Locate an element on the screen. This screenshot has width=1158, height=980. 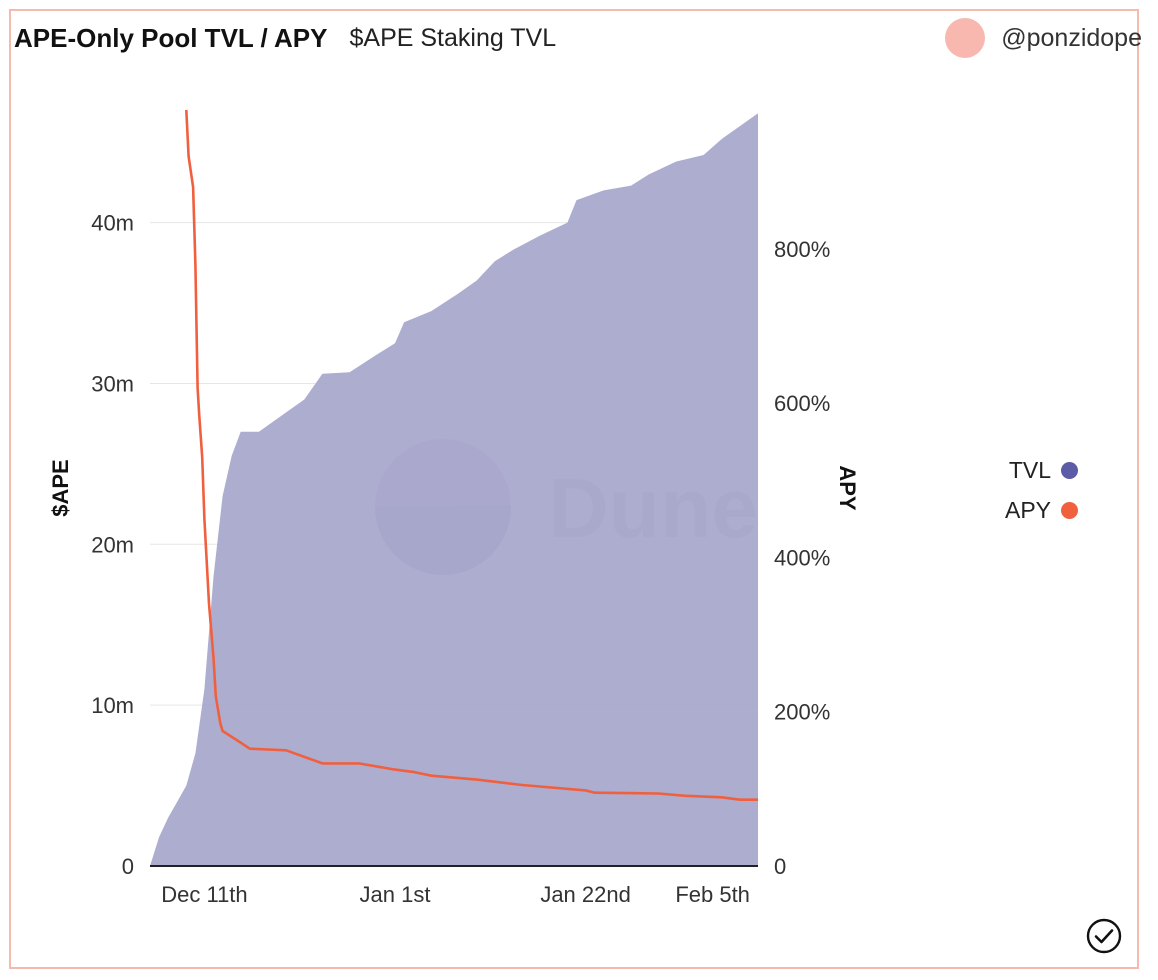
check-circle-icon is located at coordinates (1104, 936).